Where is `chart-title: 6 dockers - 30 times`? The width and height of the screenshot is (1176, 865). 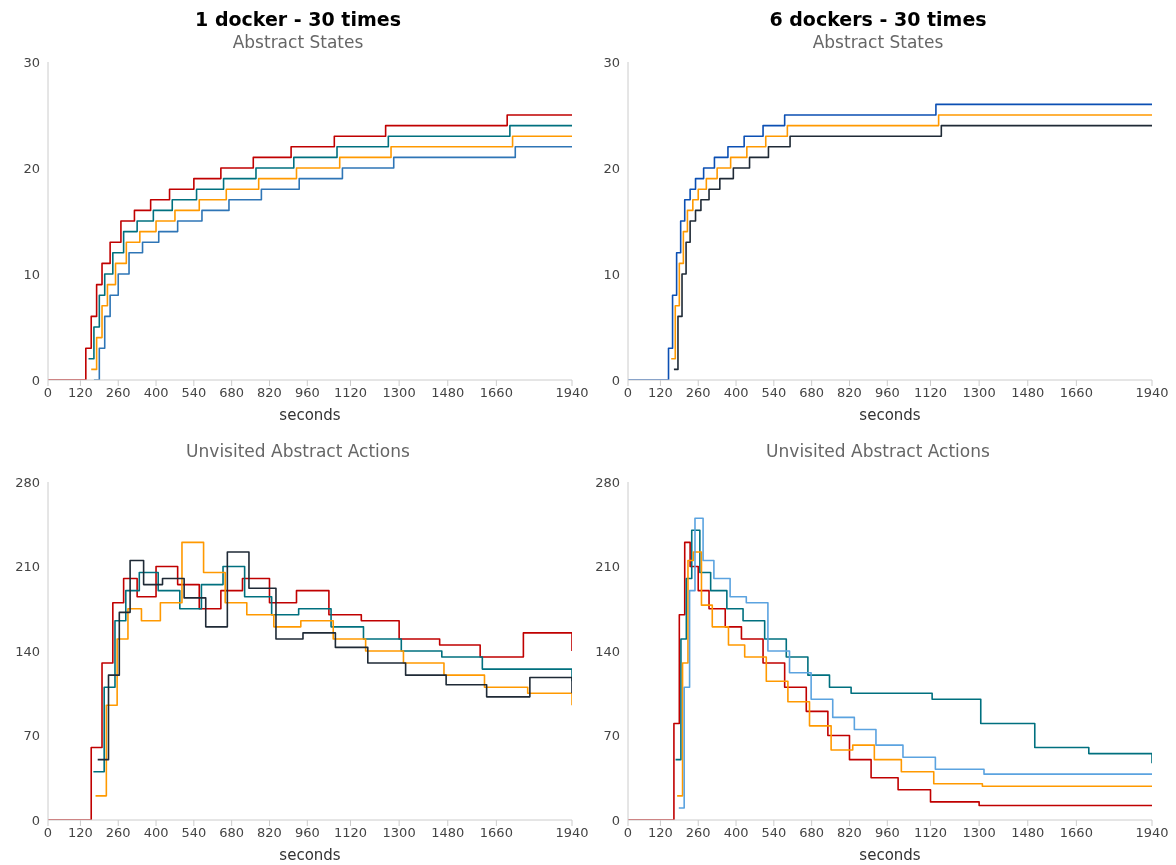
chart-title: 6 dockers - 30 times is located at coordinates (878, 20).